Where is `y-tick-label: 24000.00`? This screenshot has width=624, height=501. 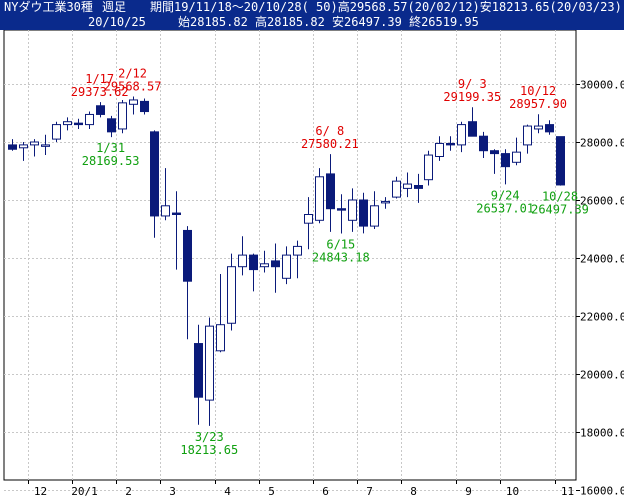 y-tick-label: 24000.00 is located at coordinates (602, 259).